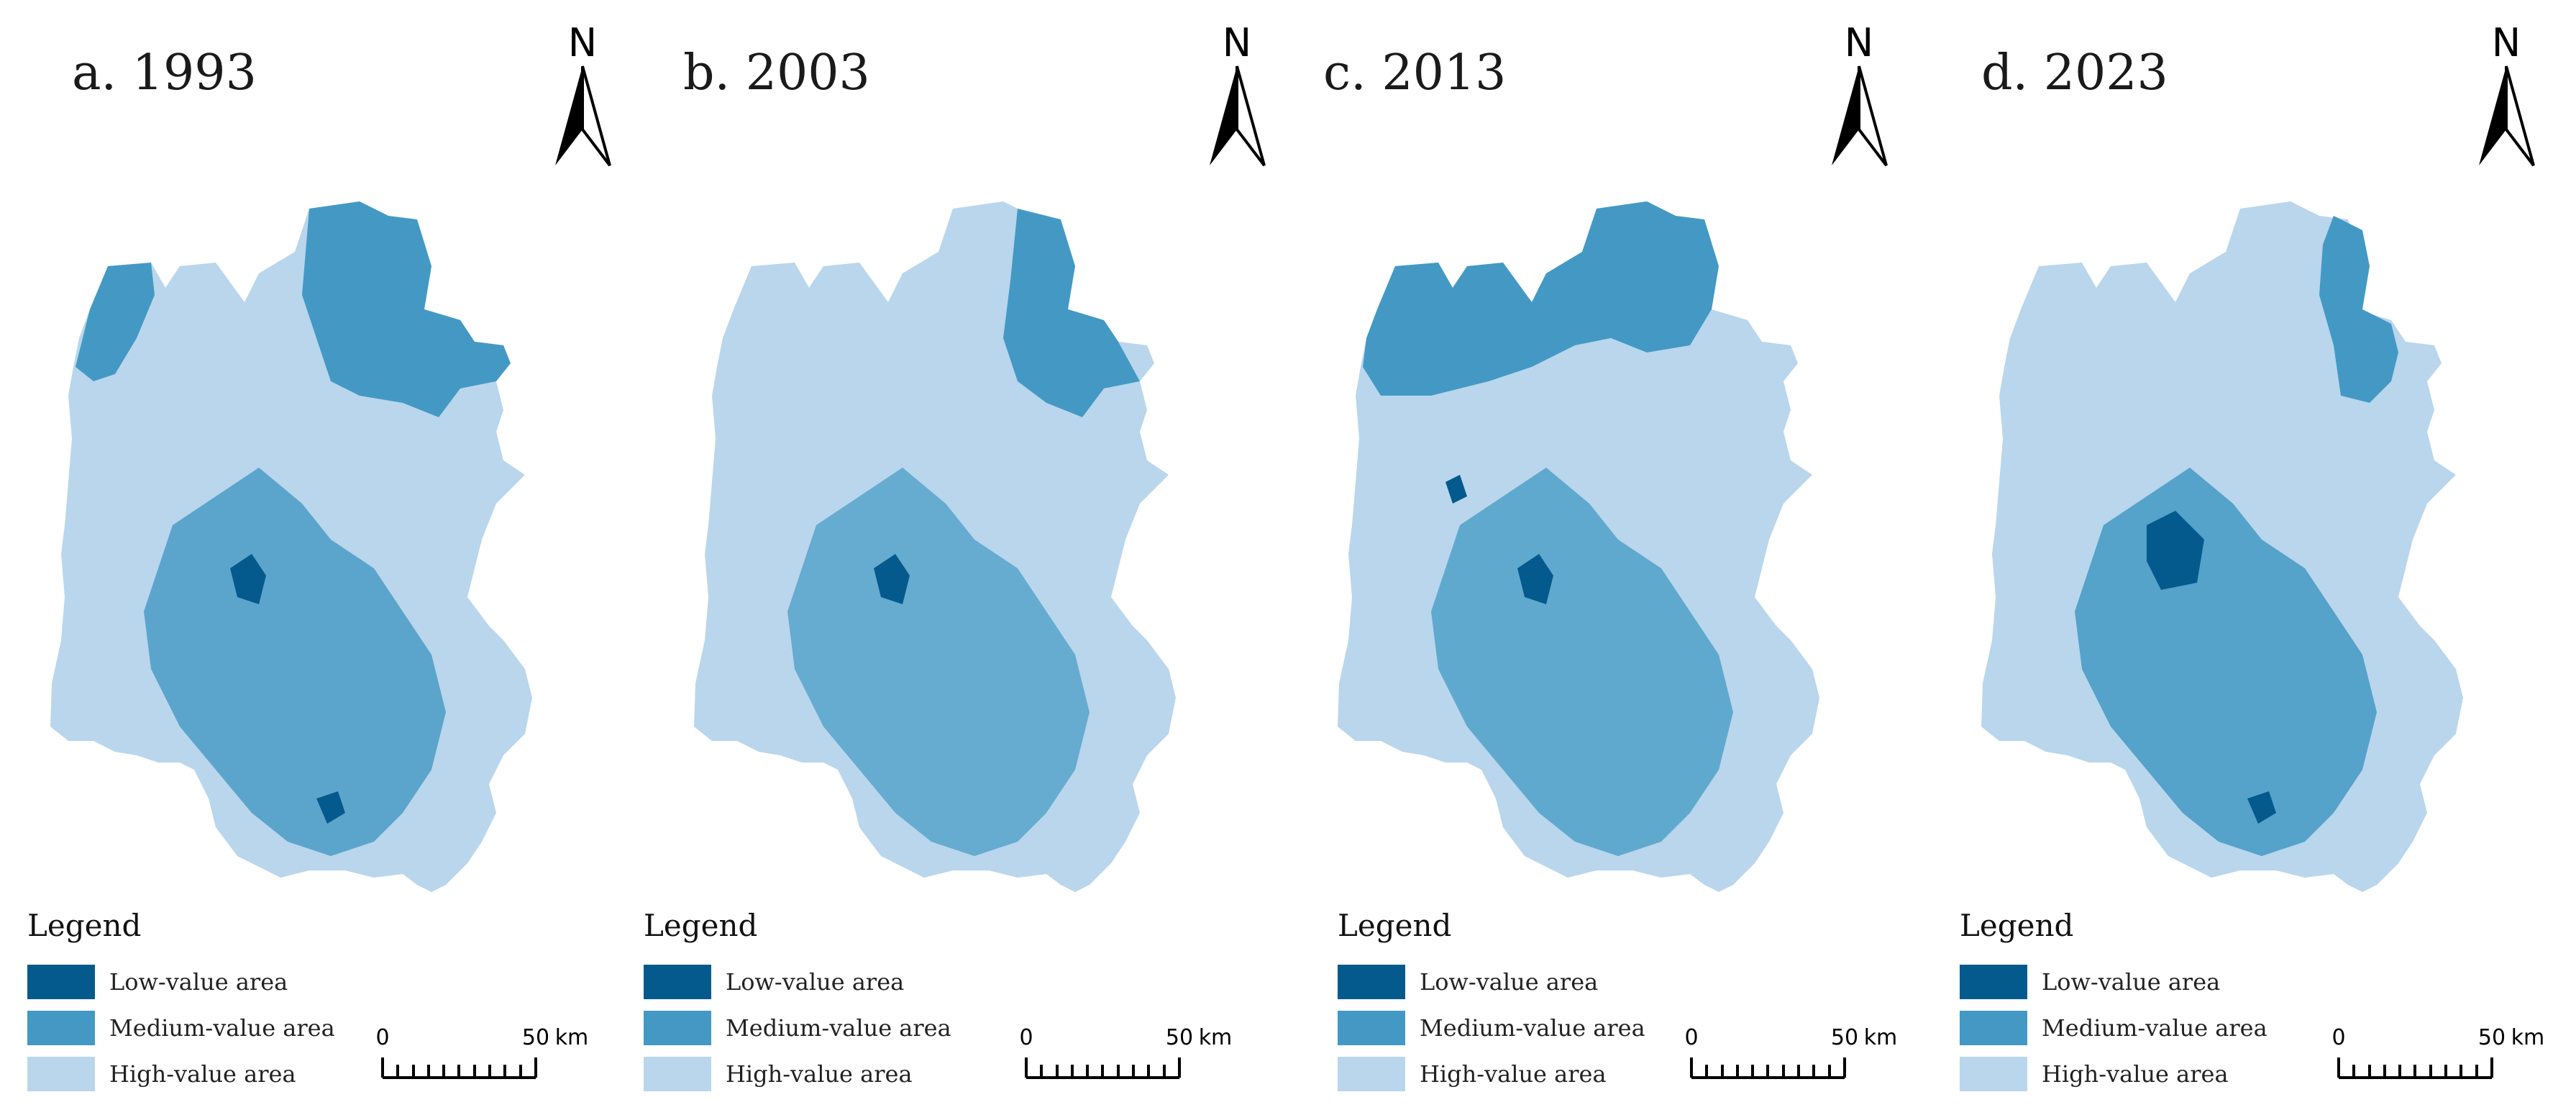 Image resolution: width=2576 pixels, height=1110 pixels. I want to click on panel-title: d. 2023, so click(2074, 73).